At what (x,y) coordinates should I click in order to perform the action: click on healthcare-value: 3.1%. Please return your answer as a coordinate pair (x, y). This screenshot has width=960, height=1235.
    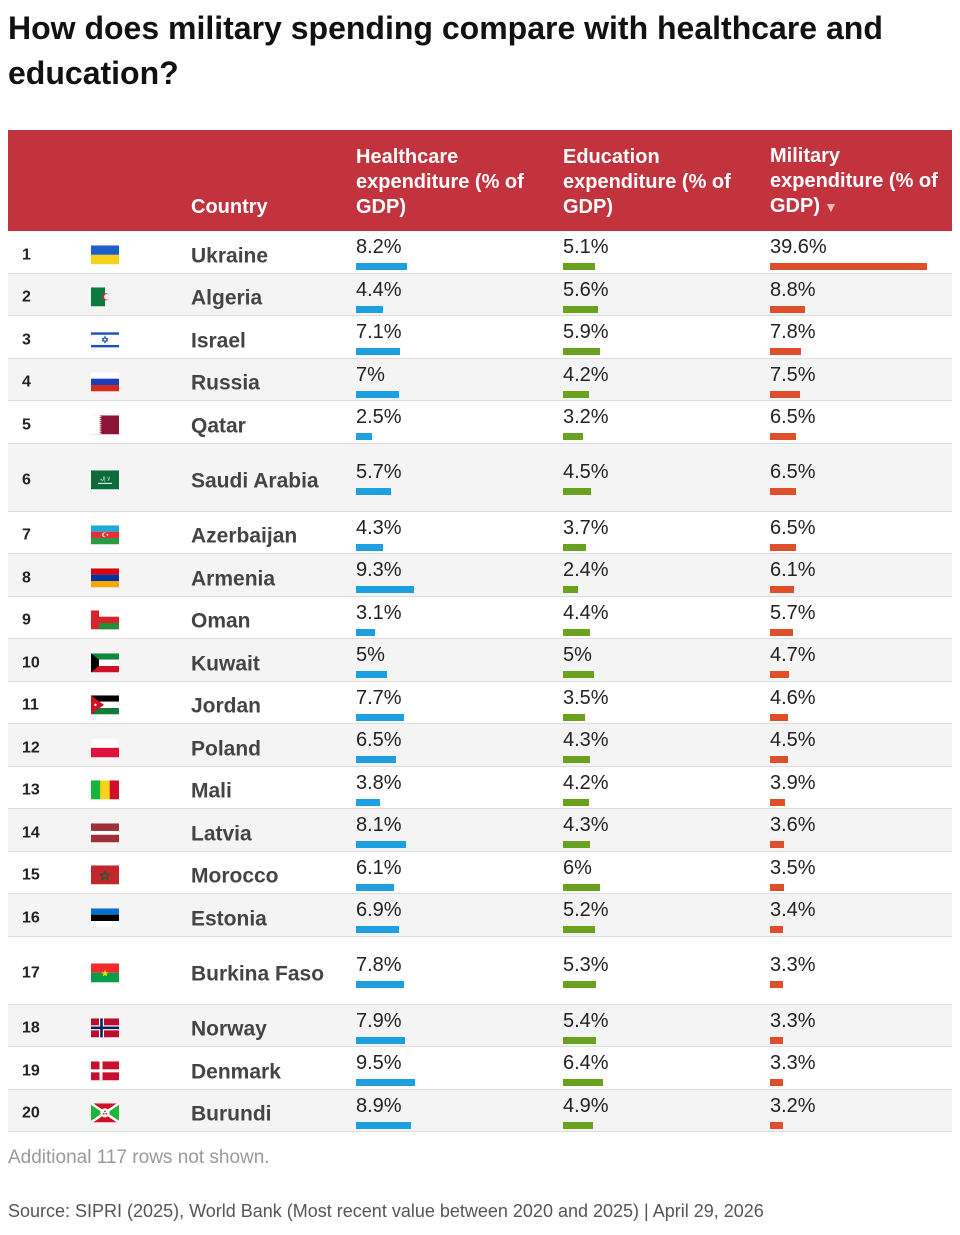
    Looking at the image, I should click on (379, 612).